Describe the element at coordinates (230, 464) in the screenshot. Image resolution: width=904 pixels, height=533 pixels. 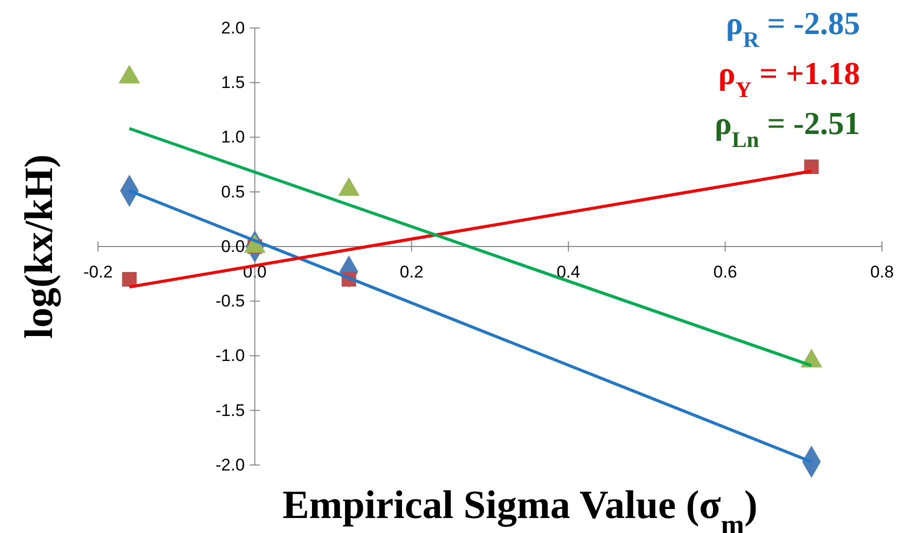
I see `y-tick-label: -2.0` at that location.